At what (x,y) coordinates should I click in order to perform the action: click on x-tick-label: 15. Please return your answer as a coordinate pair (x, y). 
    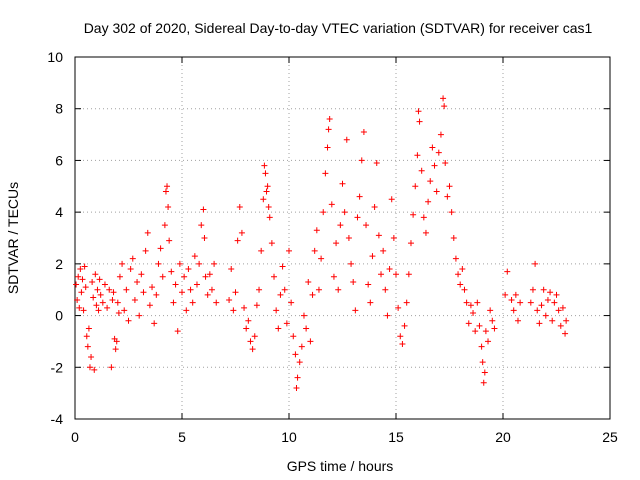
    Looking at the image, I should click on (396, 437).